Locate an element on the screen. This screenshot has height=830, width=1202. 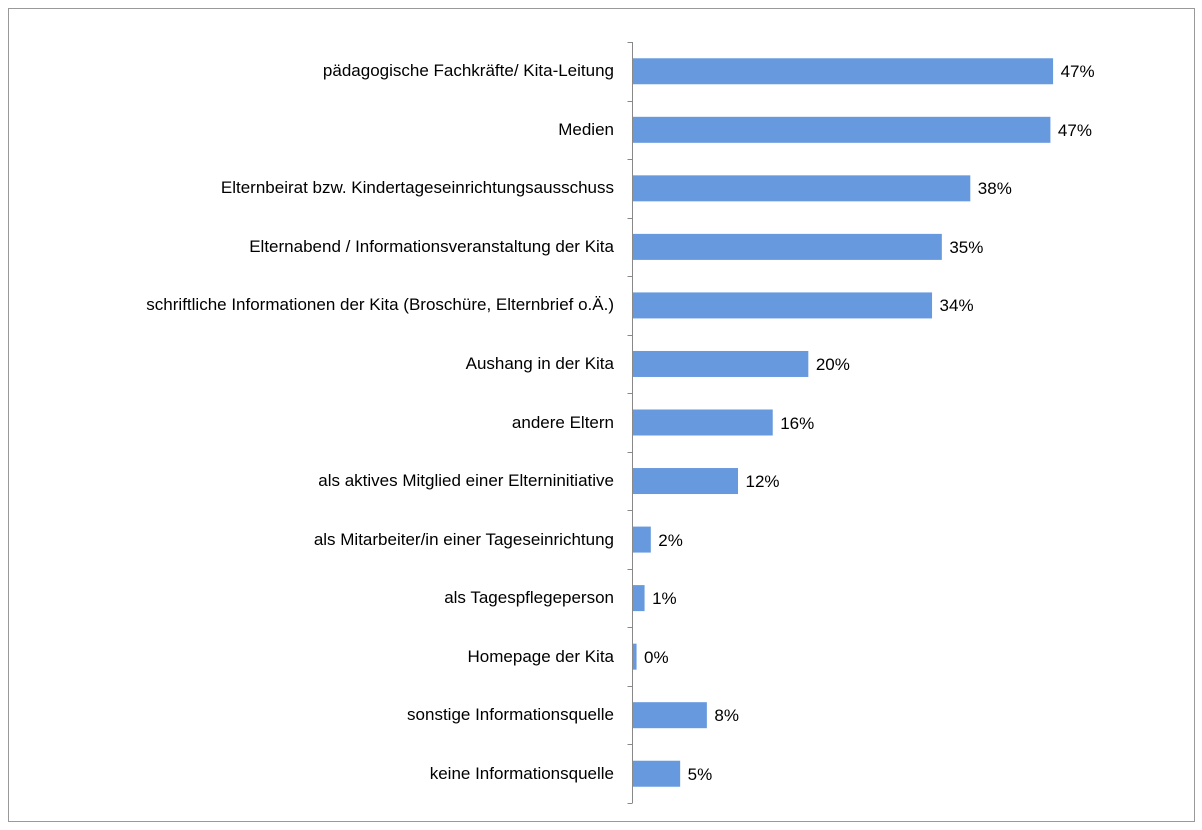
value-label: 0% is located at coordinates (656, 657).